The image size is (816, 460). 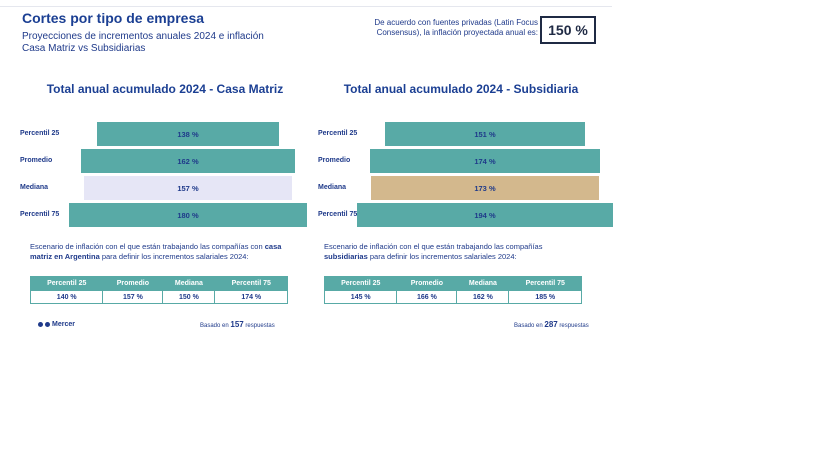 I want to click on page-title: Cortes por tipo de empresa, so click(x=113, y=18).